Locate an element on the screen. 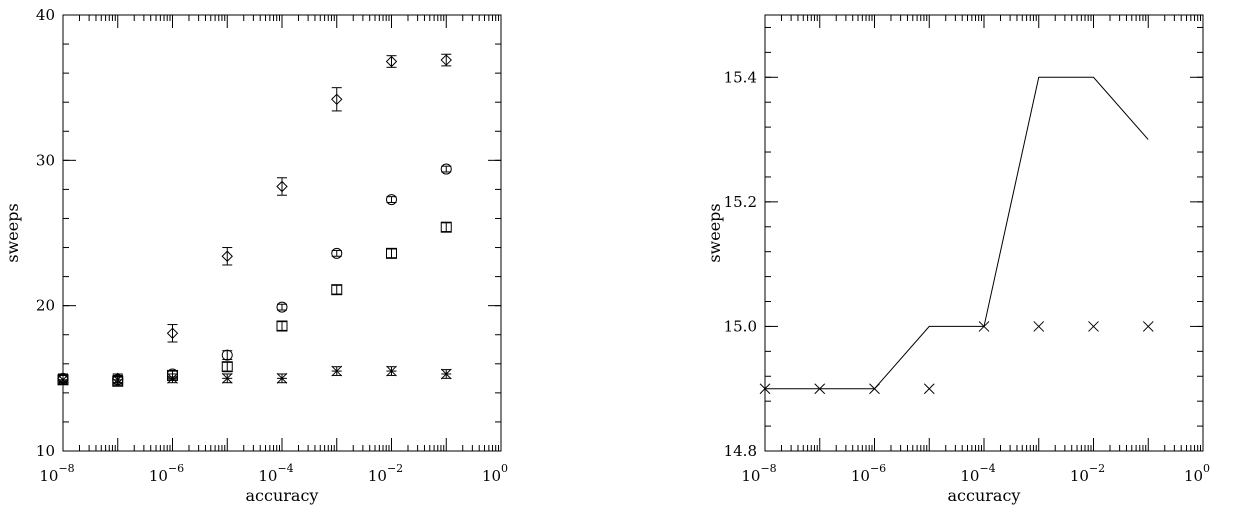 This screenshot has height=513, width=1238. y-tick-label: 40 is located at coordinates (45, 15).